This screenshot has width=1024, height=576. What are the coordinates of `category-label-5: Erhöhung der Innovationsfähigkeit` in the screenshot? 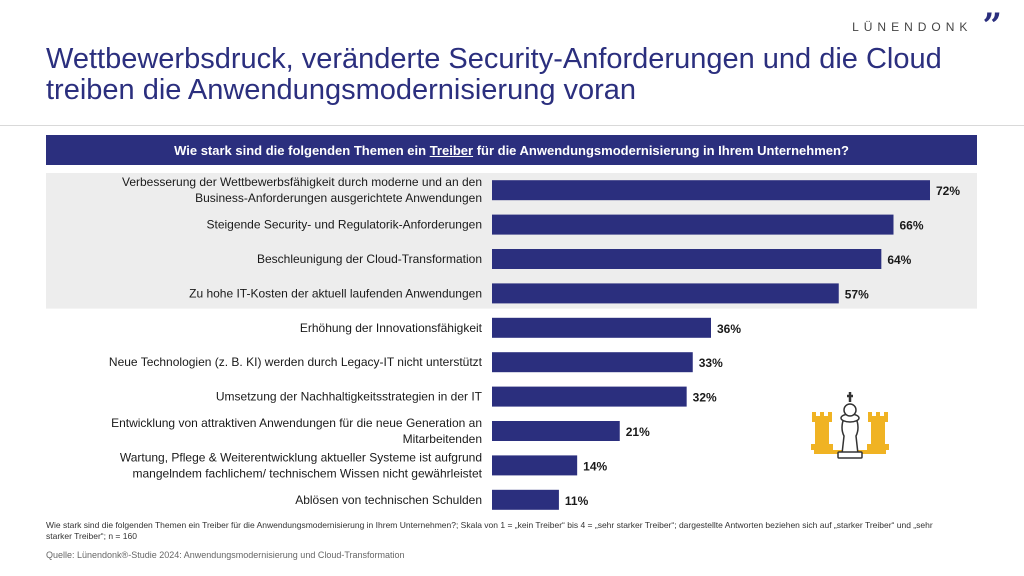 It's located at (391, 328).